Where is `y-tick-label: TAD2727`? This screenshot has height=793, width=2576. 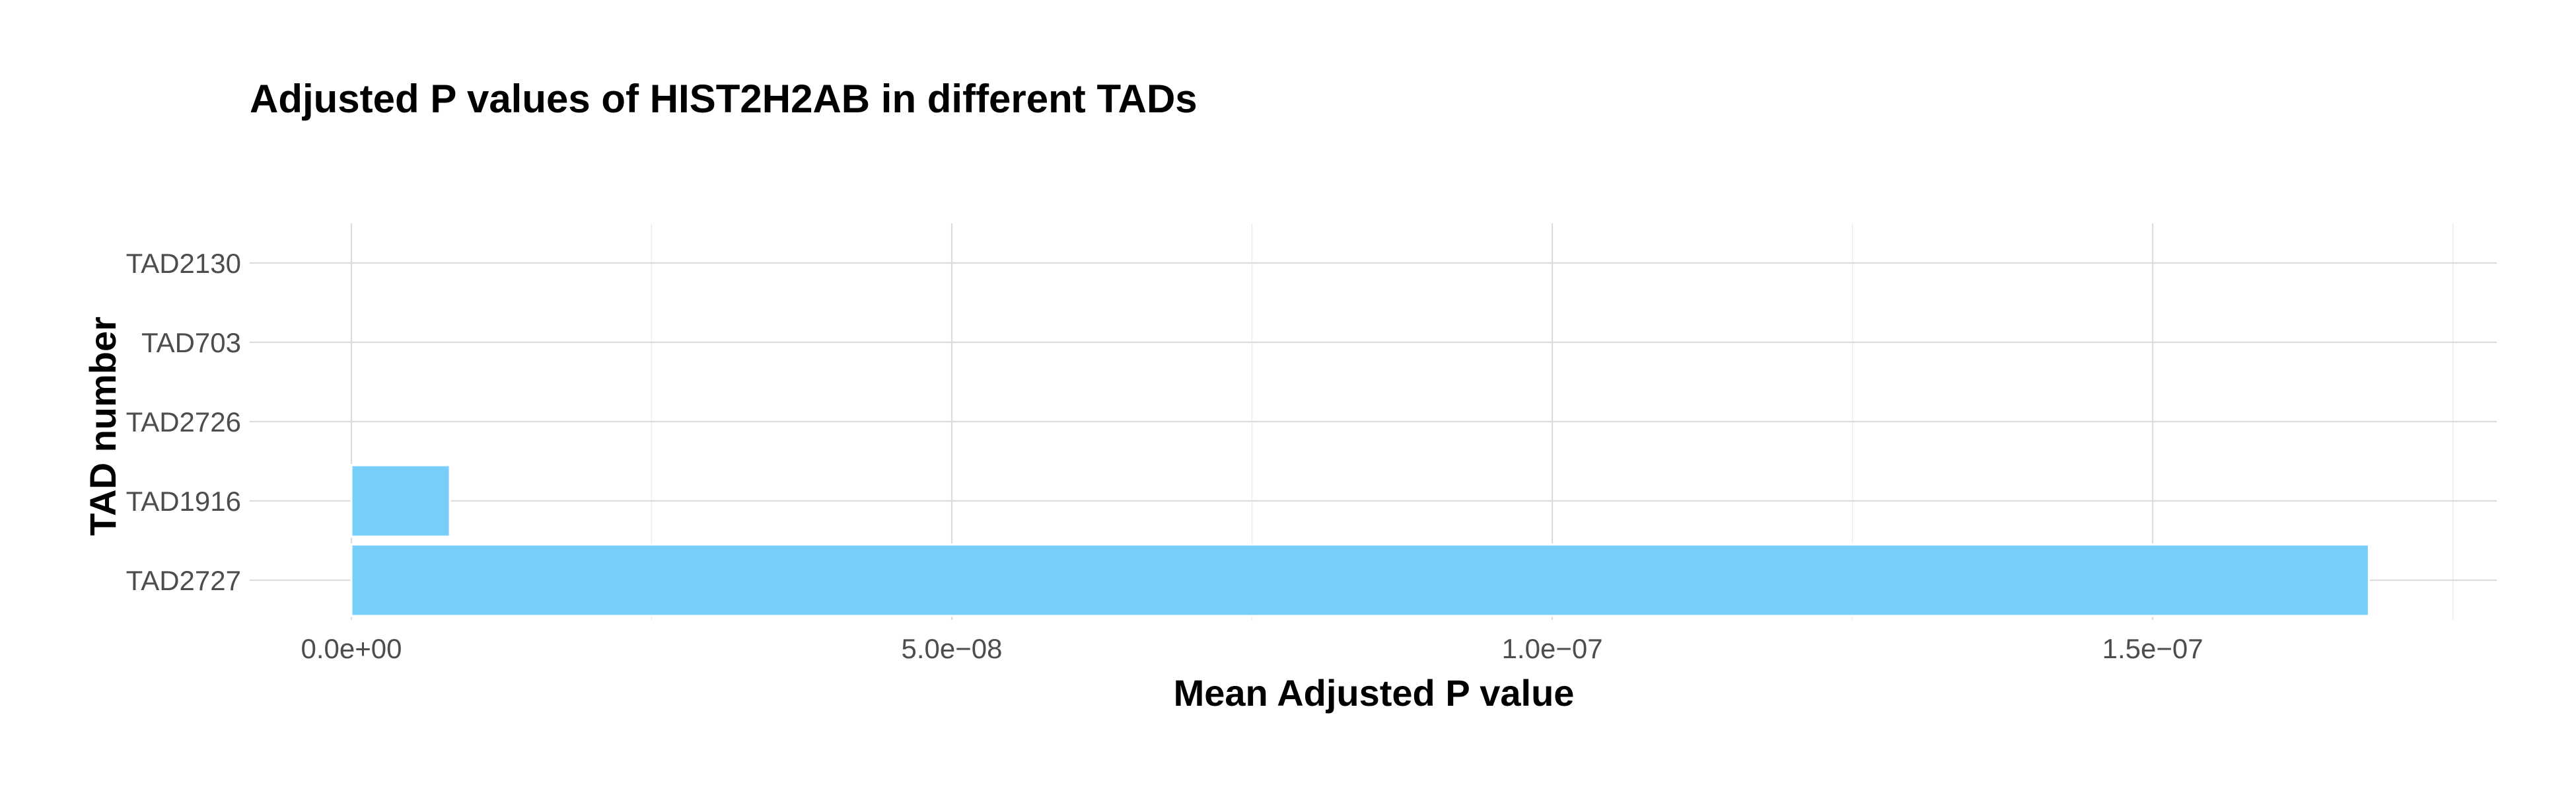
y-tick-label: TAD2727 is located at coordinates (184, 581).